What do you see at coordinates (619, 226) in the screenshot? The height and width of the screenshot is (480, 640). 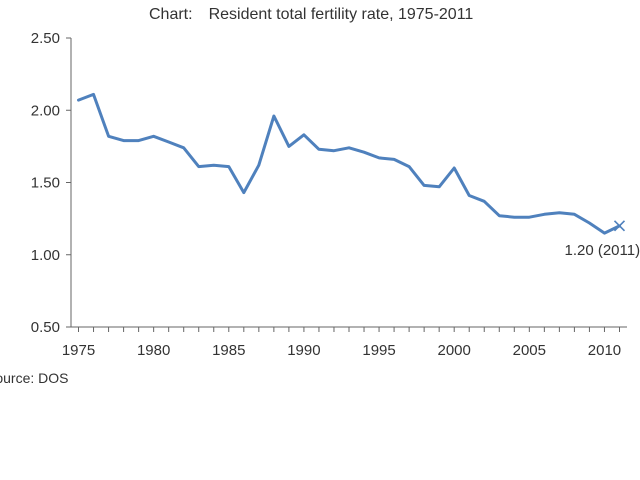 I see `annotation-marker` at bounding box center [619, 226].